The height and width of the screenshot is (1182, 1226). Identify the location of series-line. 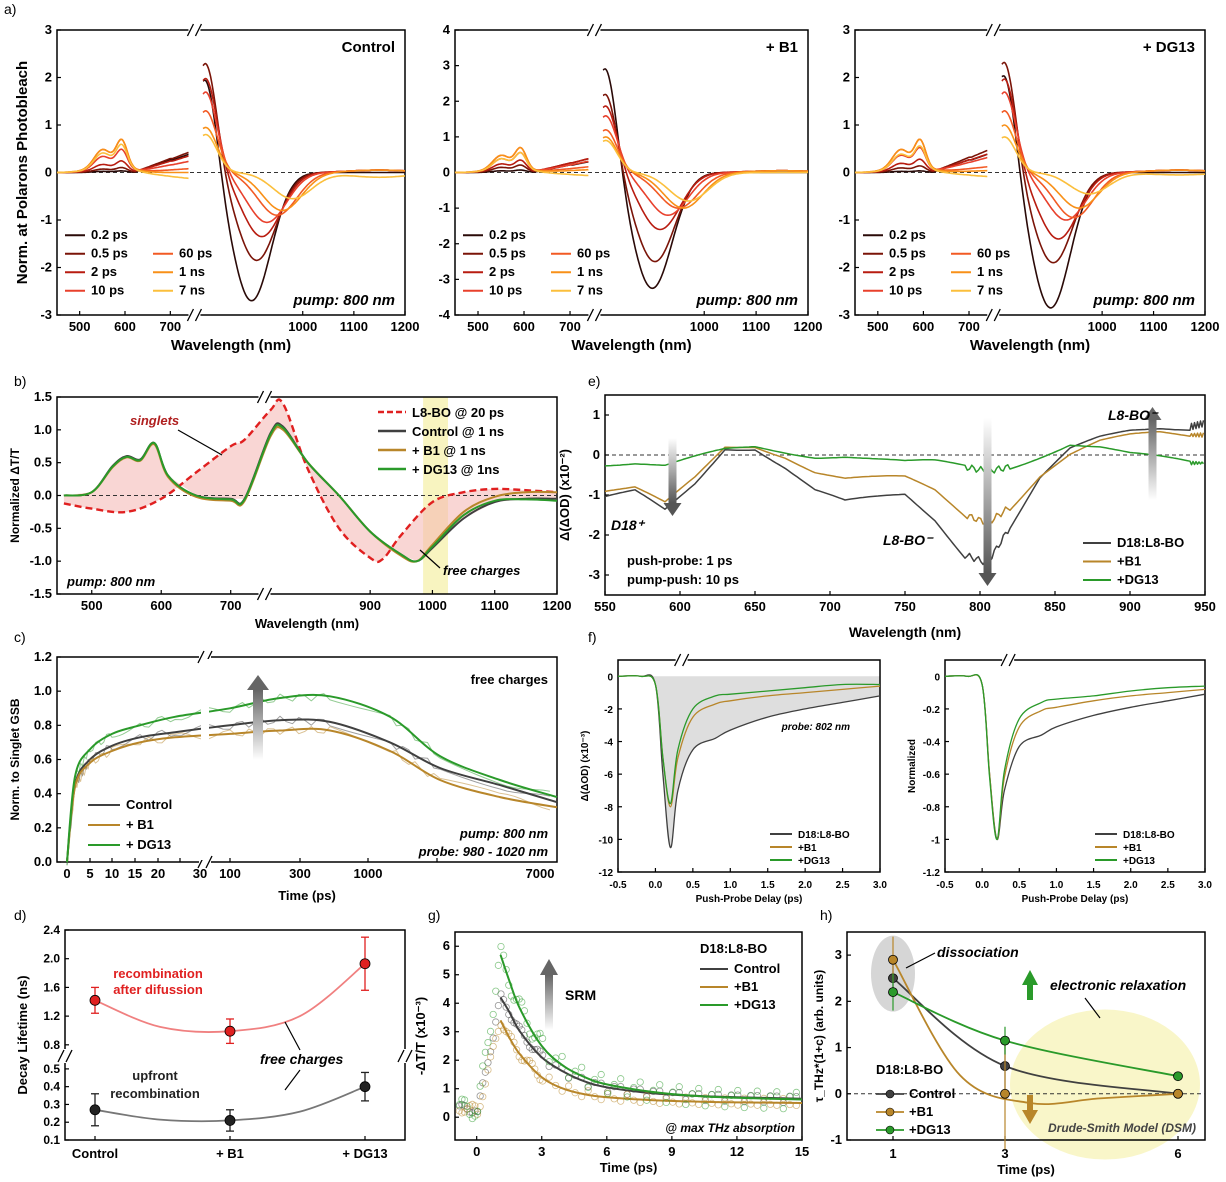
(310, 481).